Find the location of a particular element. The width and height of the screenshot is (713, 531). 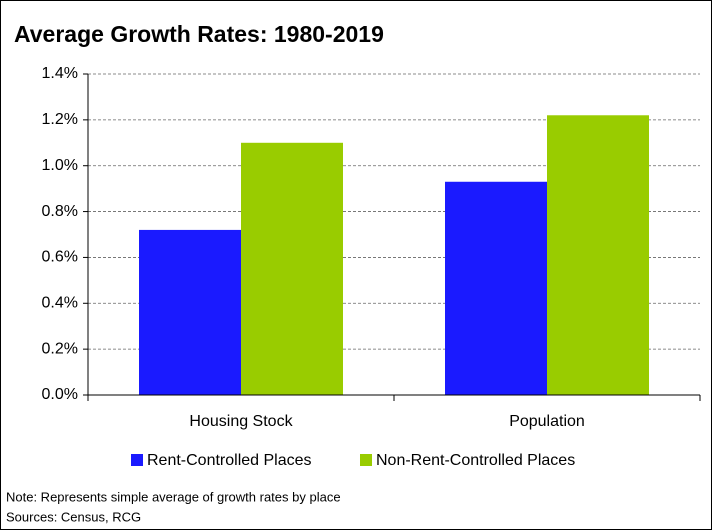

x-tick-label: Population is located at coordinates (547, 421).